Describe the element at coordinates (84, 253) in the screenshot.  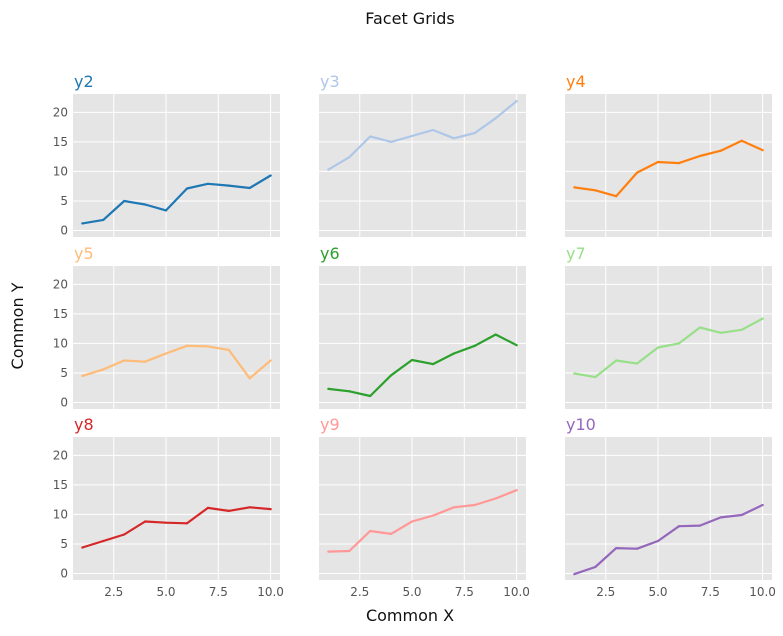
I see `panel-title-y5: y5` at that location.